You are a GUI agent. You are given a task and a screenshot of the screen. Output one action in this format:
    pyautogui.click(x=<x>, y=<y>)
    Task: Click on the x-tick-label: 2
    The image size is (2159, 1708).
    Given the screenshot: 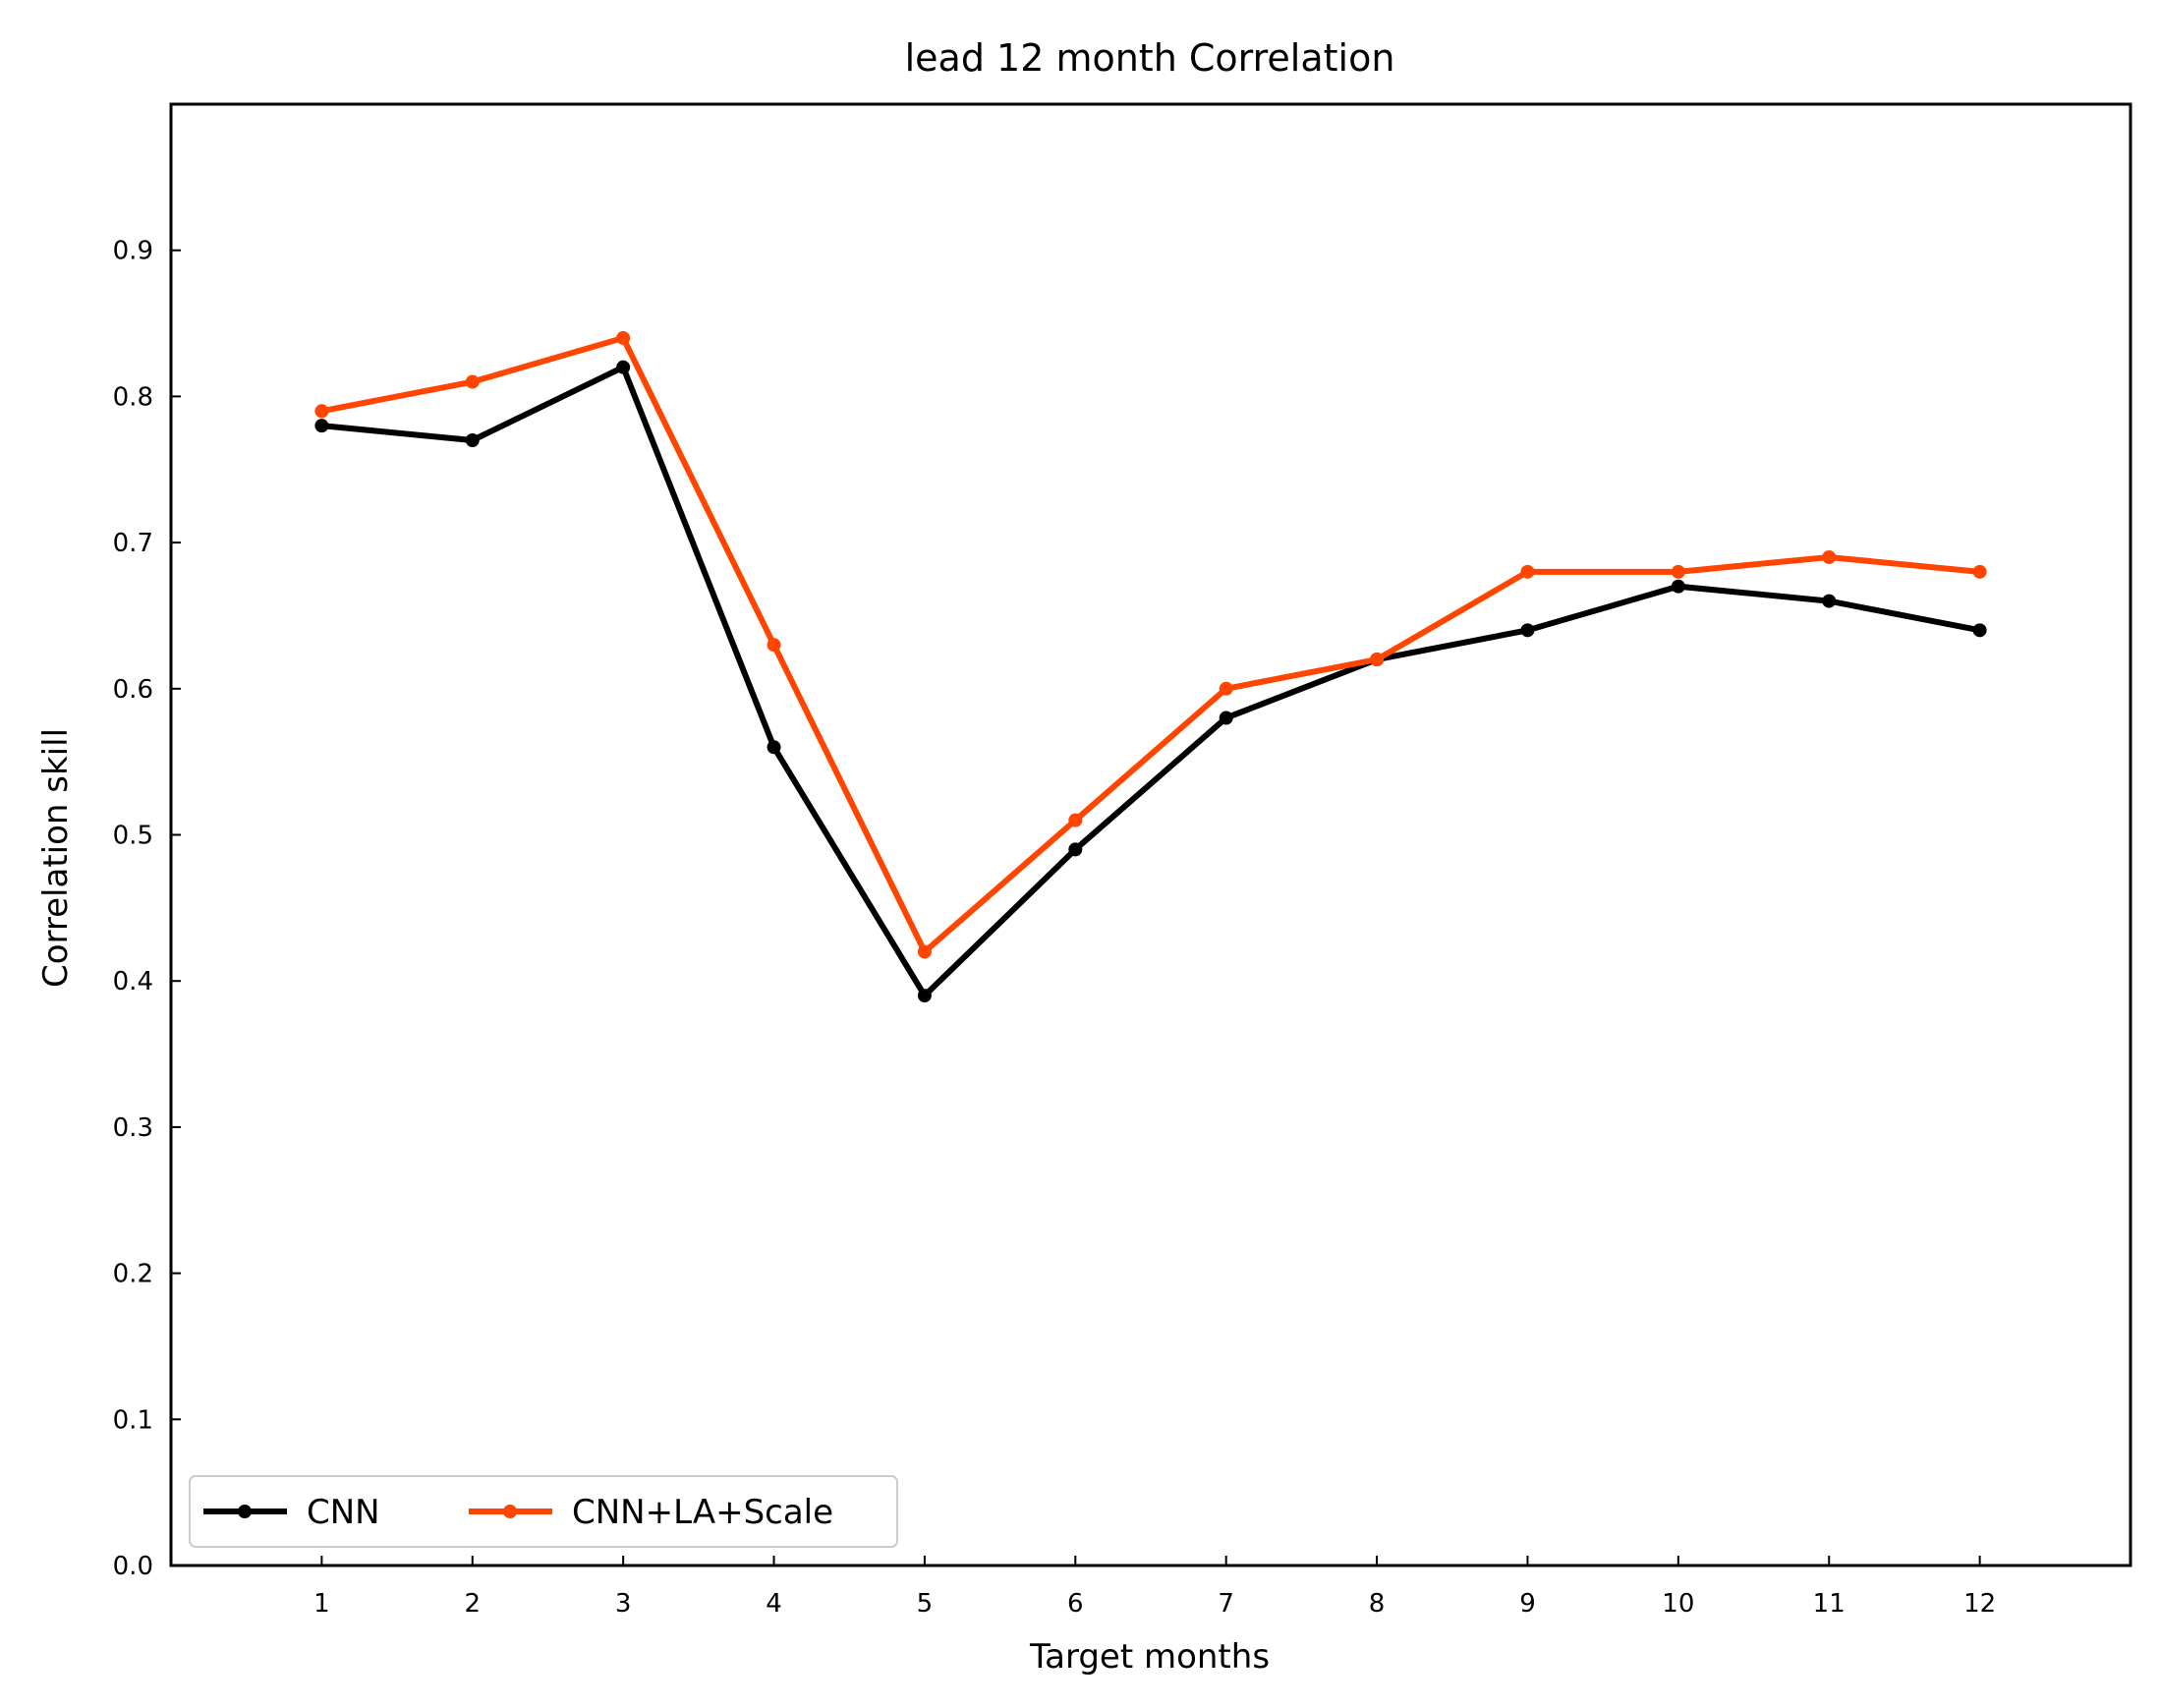 What is the action you would take?
    pyautogui.click(x=472, y=1604)
    